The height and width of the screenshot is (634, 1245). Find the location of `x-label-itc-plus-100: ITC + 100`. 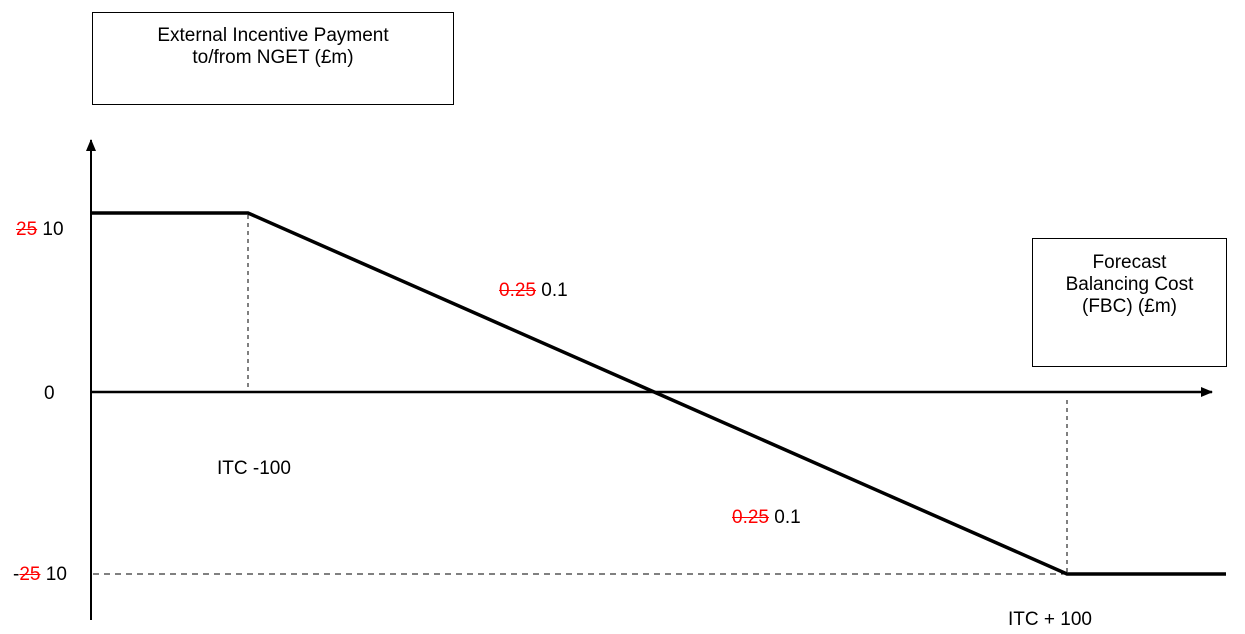

x-label-itc-plus-100: ITC + 100 is located at coordinates (1050, 619).